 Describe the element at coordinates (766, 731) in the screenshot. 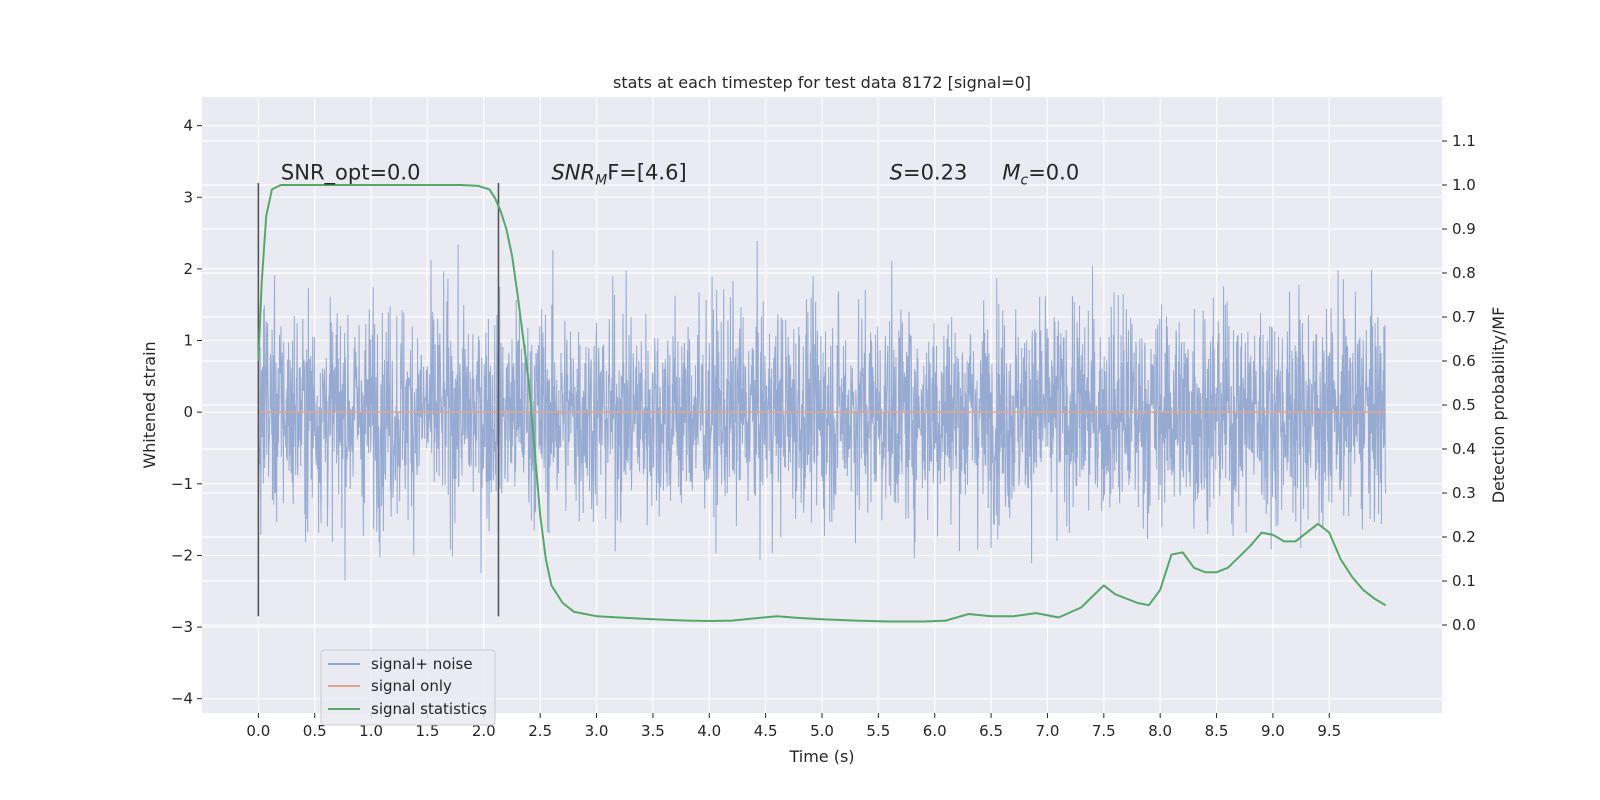

I see `x-tick-label-9: 4.5` at that location.